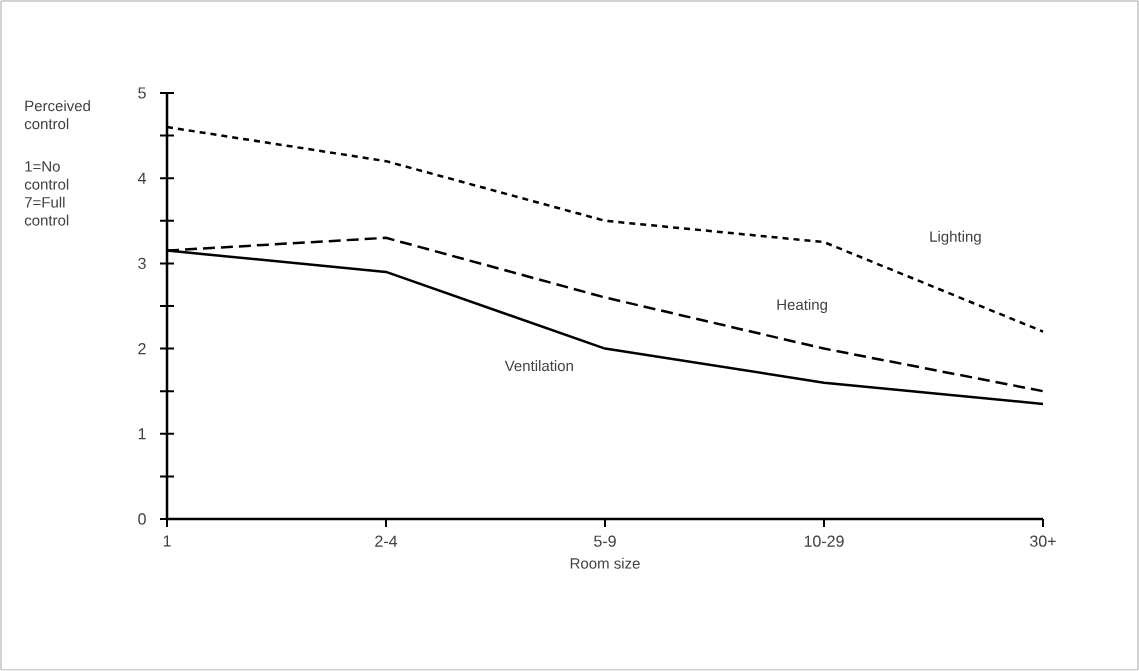  Describe the element at coordinates (605, 563) in the screenshot. I see `x-axis-title: Room size` at that location.